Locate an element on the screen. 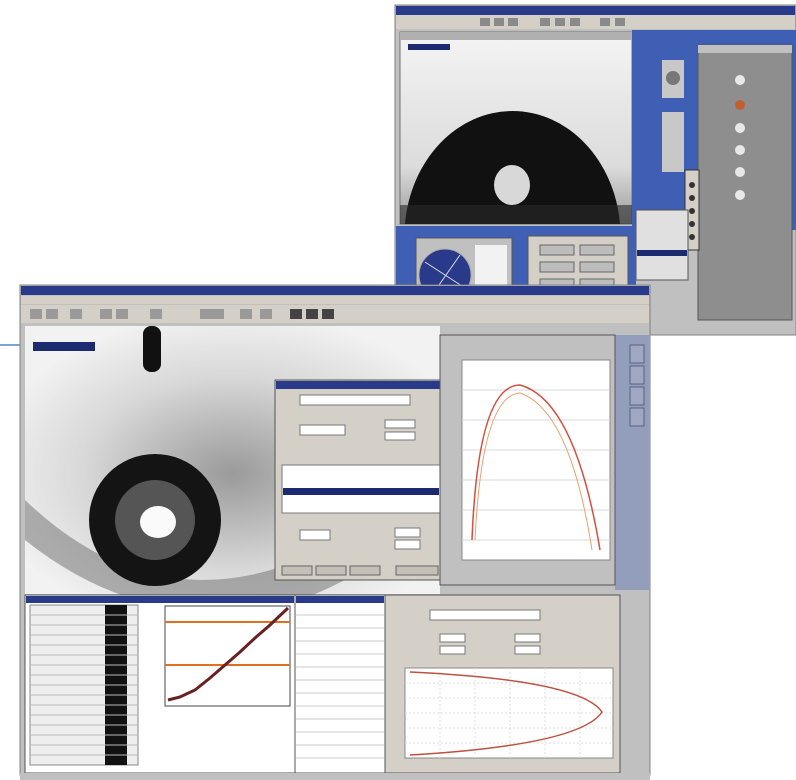  menu-bar is located at coordinates (335, 300).